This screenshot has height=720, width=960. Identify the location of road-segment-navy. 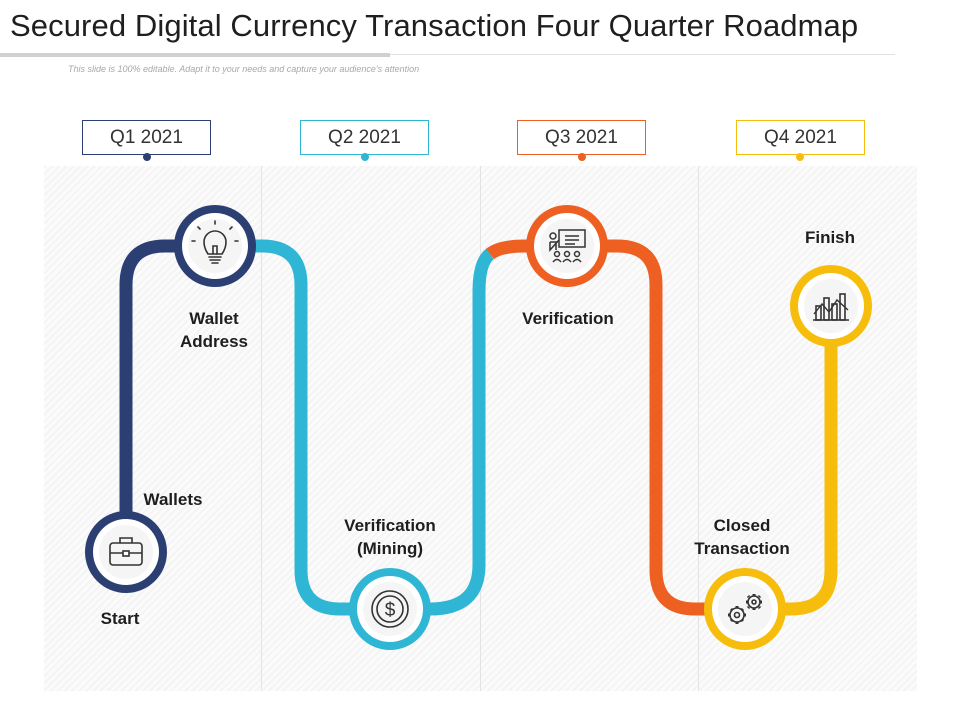
(167, 395).